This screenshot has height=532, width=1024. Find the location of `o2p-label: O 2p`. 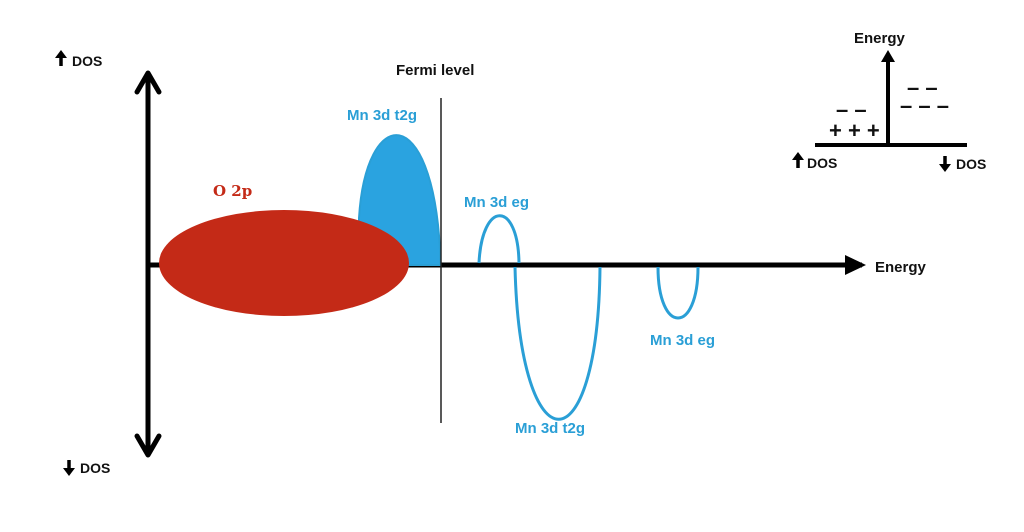

o2p-label: O 2p is located at coordinates (232, 191).